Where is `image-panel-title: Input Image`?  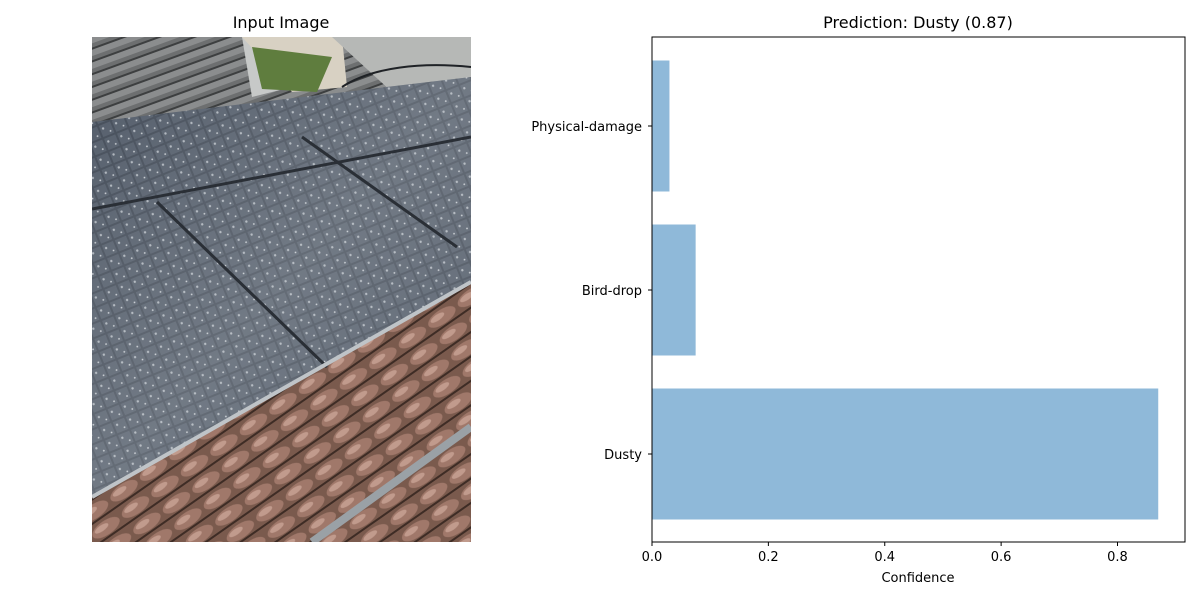 image-panel-title: Input Image is located at coordinates (281, 22).